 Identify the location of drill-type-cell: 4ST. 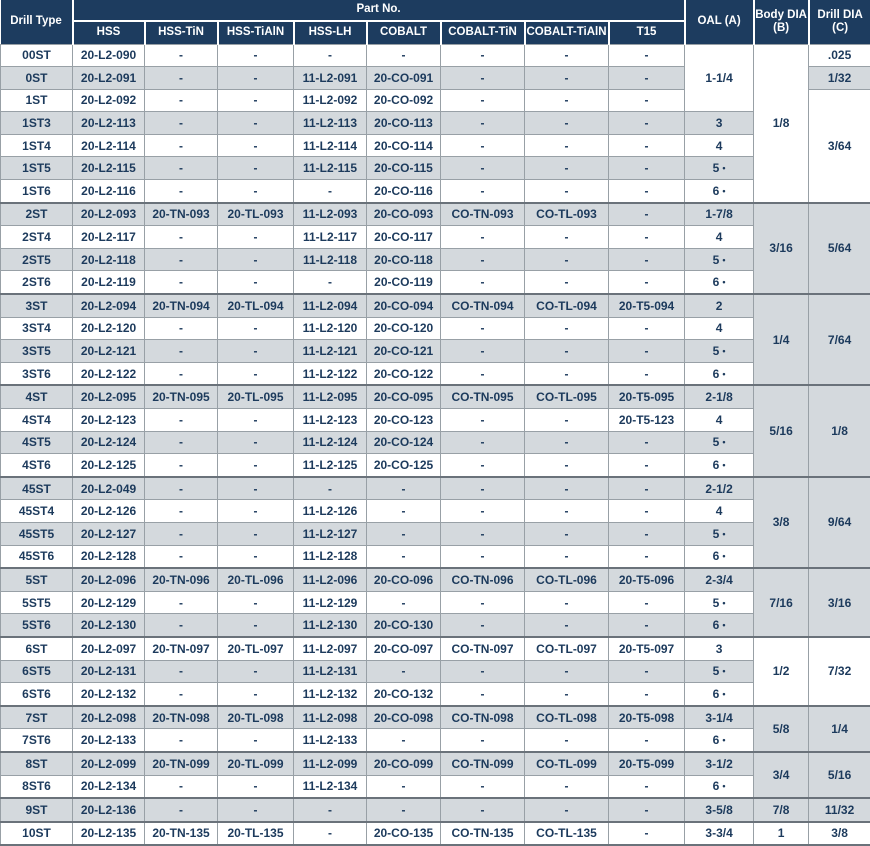
(37, 396).